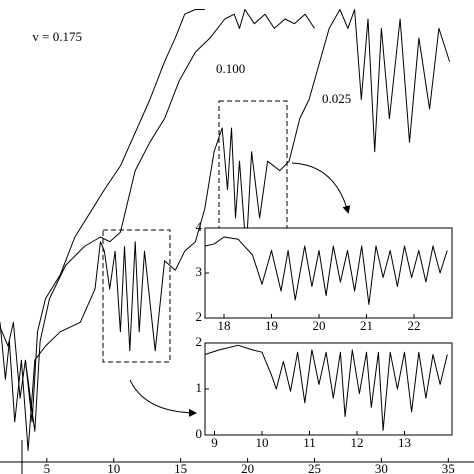 This screenshot has width=474, height=474. I want to click on x-tick-label: 13, so click(404, 442).